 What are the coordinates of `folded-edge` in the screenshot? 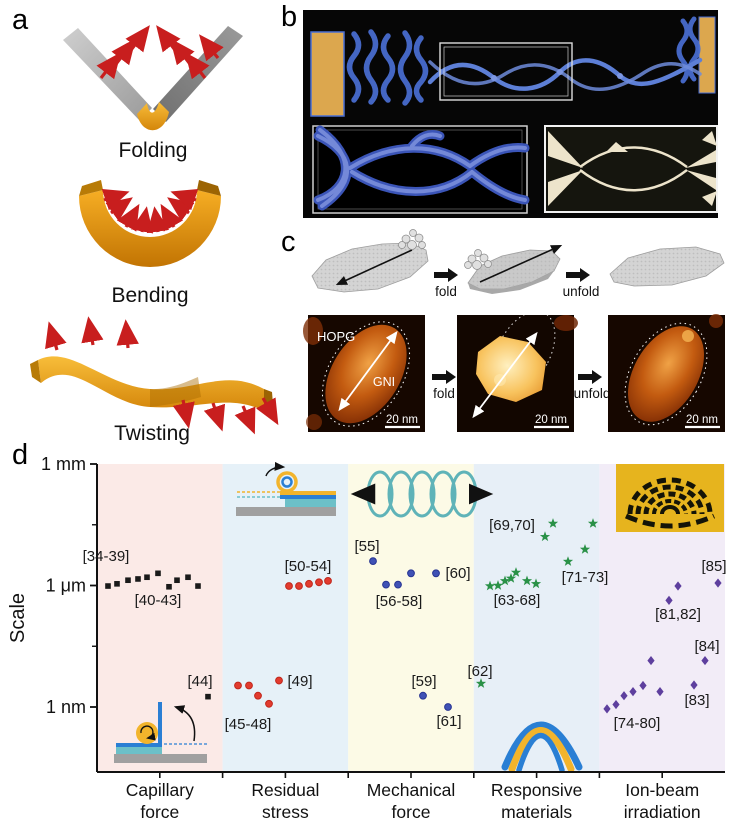 It's located at (511, 282).